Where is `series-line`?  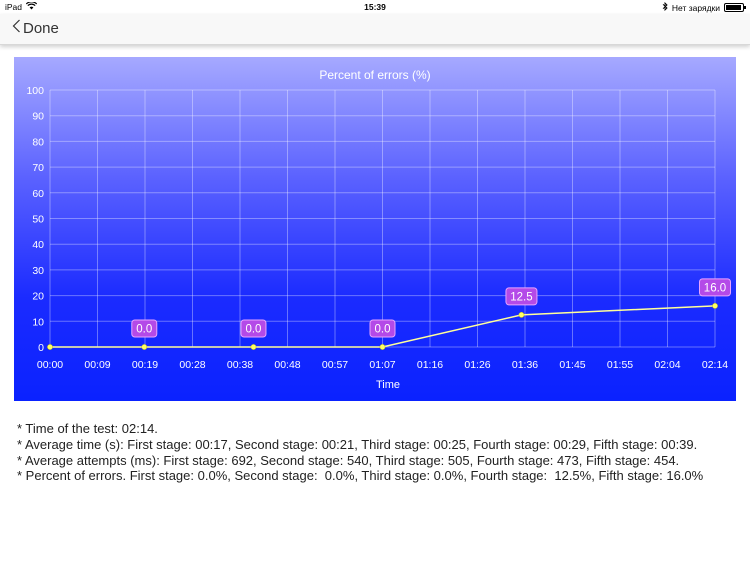
series-line is located at coordinates (383, 326).